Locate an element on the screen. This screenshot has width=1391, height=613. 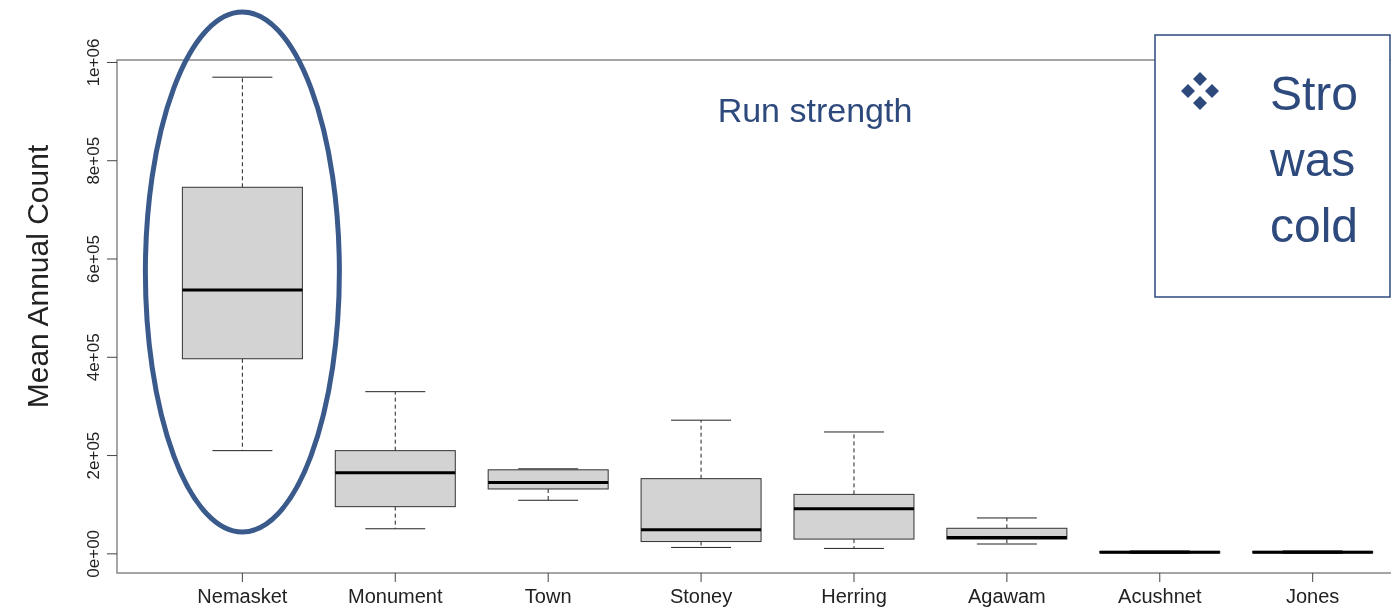
x-tick-label: Jones is located at coordinates (1312, 596).